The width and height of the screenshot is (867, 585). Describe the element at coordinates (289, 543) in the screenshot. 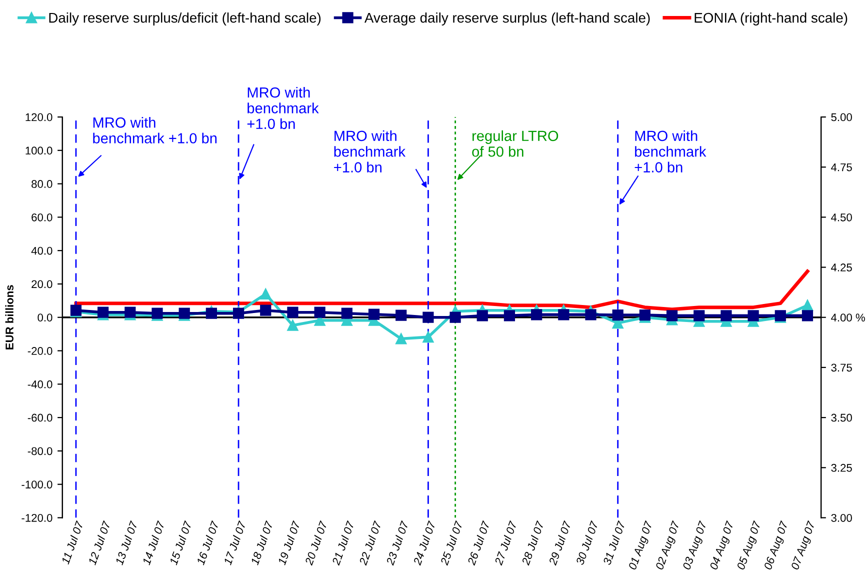

I see `x-tick-label: 19 Jul 07` at that location.